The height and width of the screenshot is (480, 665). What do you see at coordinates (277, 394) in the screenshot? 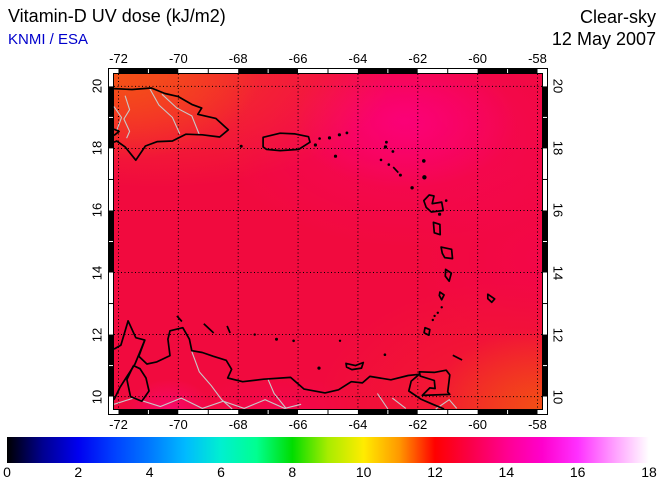
I see `border-river-river-caracas` at bounding box center [277, 394].